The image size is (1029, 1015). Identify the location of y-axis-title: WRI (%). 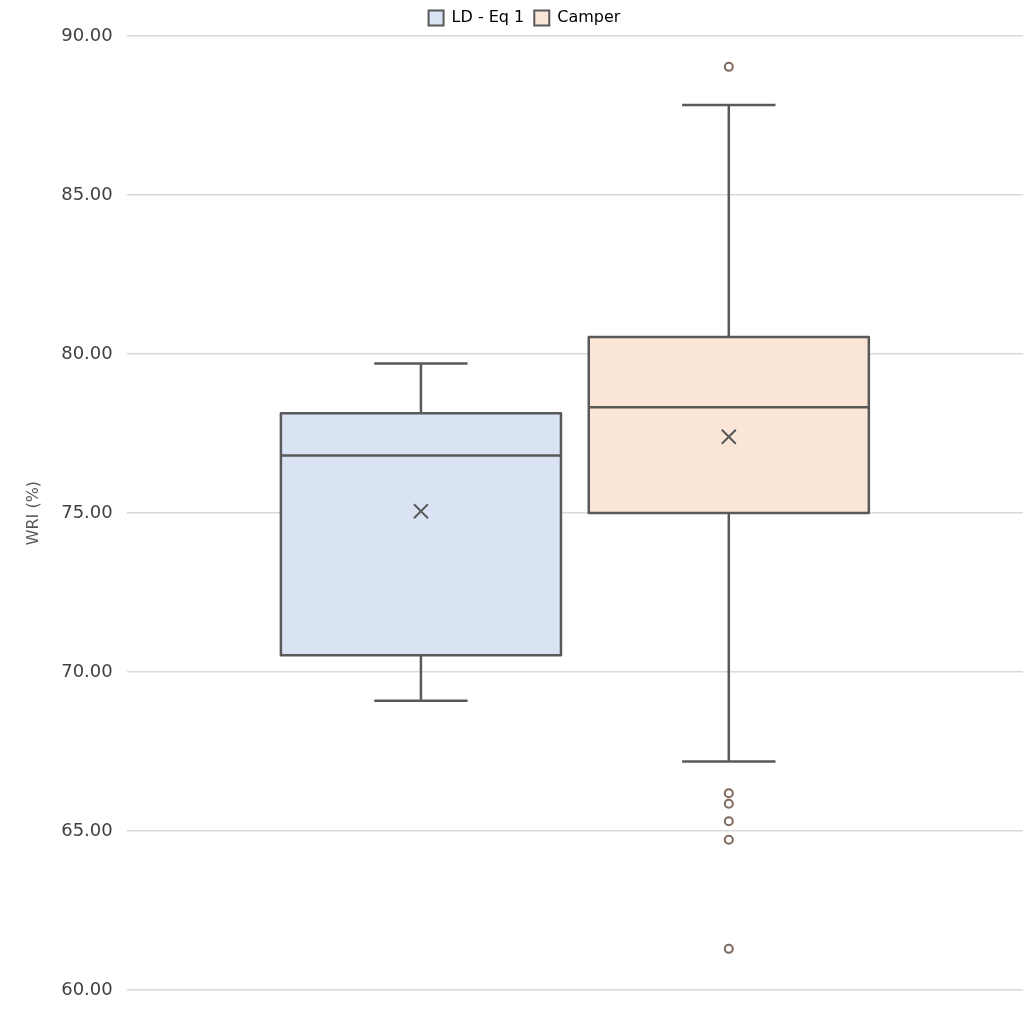
(32, 513).